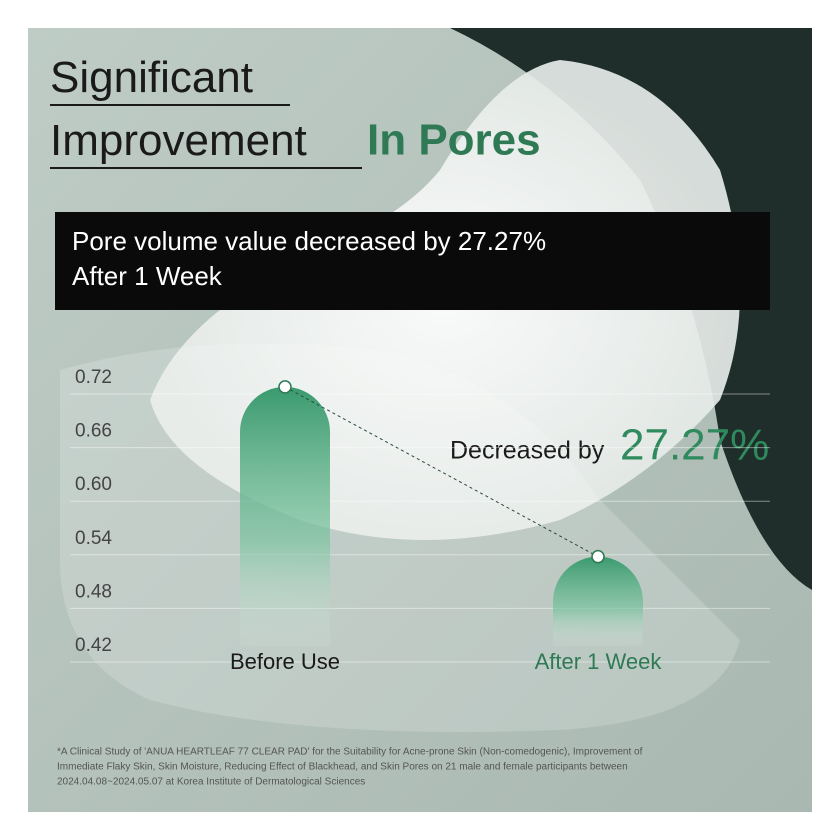 The image size is (840, 840). I want to click on y-tick-label: 0.66, so click(93, 431).